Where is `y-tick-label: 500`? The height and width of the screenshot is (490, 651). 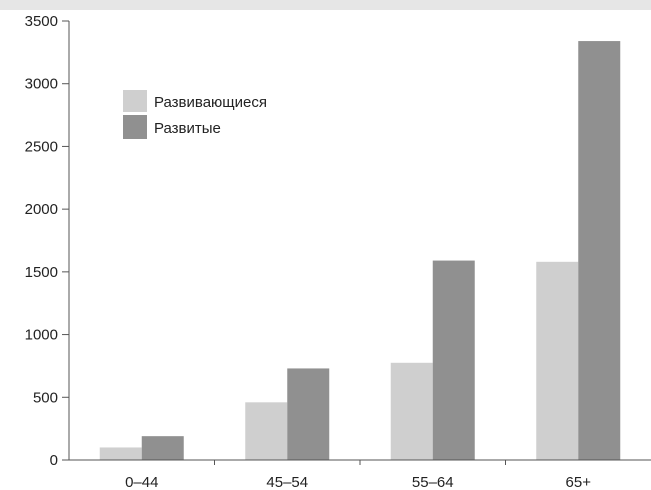
y-tick-label: 500 is located at coordinates (45, 397).